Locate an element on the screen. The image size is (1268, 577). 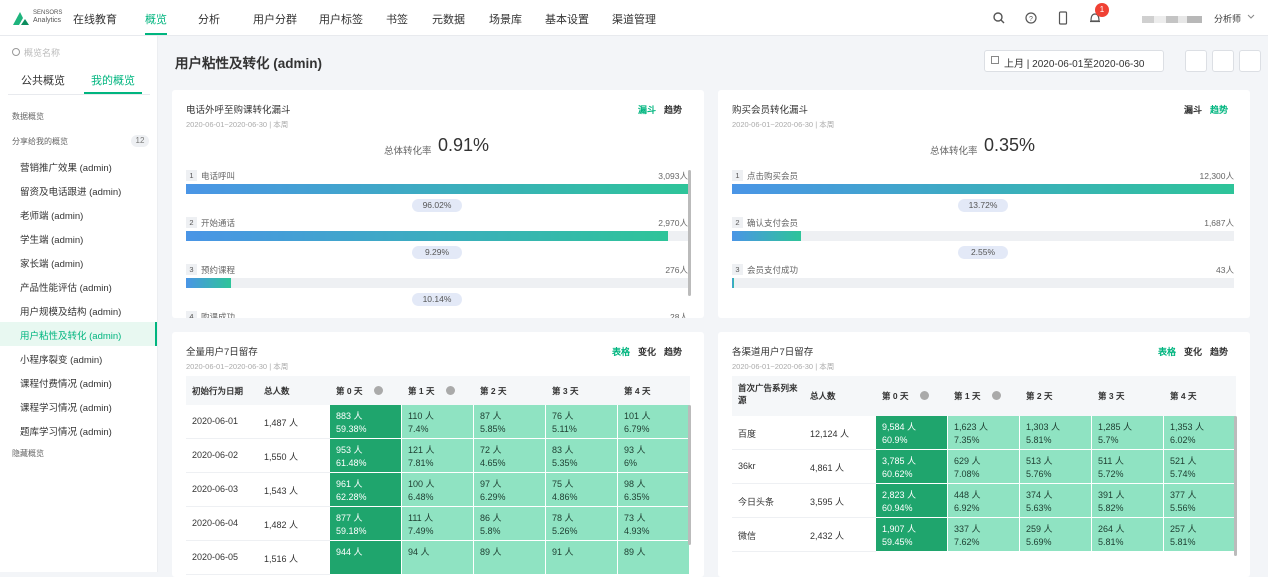
cell-percent: 6.02% is located at coordinates (1183, 440).